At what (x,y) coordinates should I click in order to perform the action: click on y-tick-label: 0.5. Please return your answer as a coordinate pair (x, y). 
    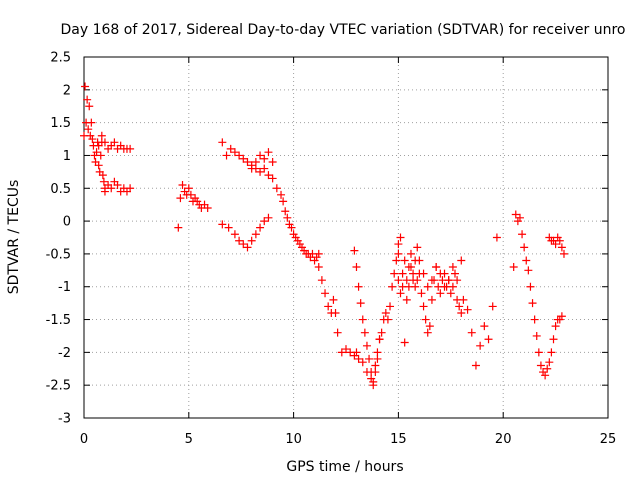
    Looking at the image, I should click on (60, 189).